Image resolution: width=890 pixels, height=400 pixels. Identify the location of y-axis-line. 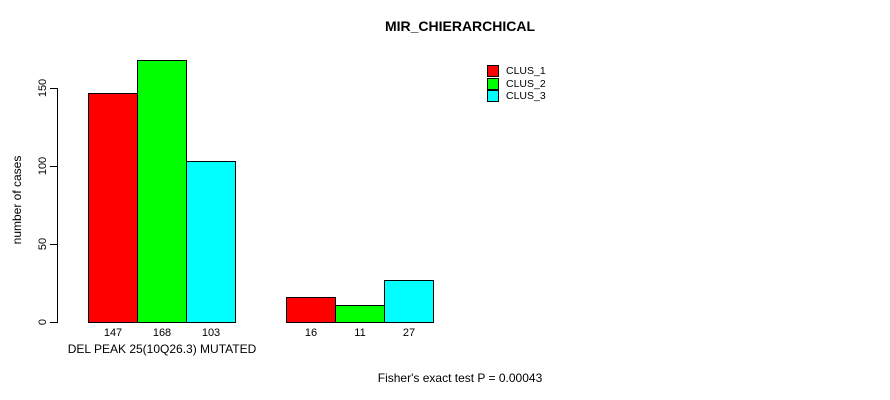
(57, 205).